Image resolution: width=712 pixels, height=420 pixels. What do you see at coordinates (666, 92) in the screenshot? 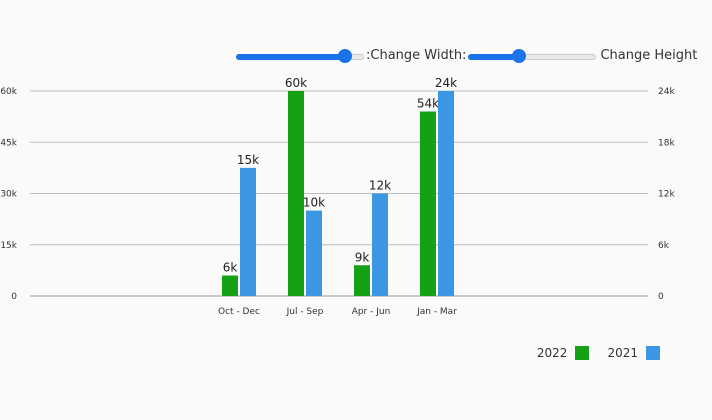
I see `y-right-tick-label: 24k` at bounding box center [666, 92].